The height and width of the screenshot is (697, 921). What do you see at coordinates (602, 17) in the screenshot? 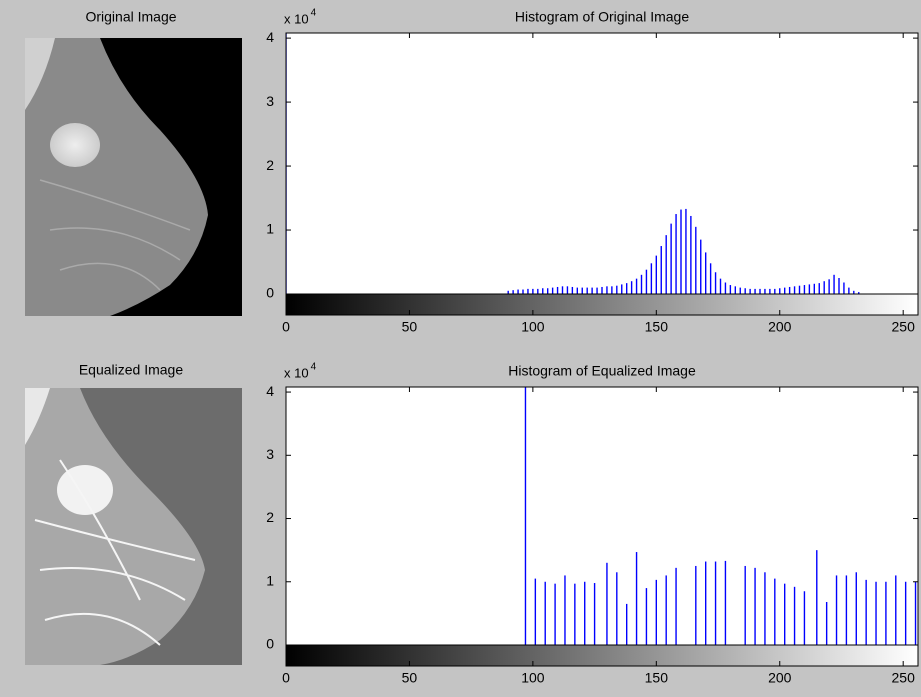
I see `chart-title: Histogram of Original Image` at bounding box center [602, 17].